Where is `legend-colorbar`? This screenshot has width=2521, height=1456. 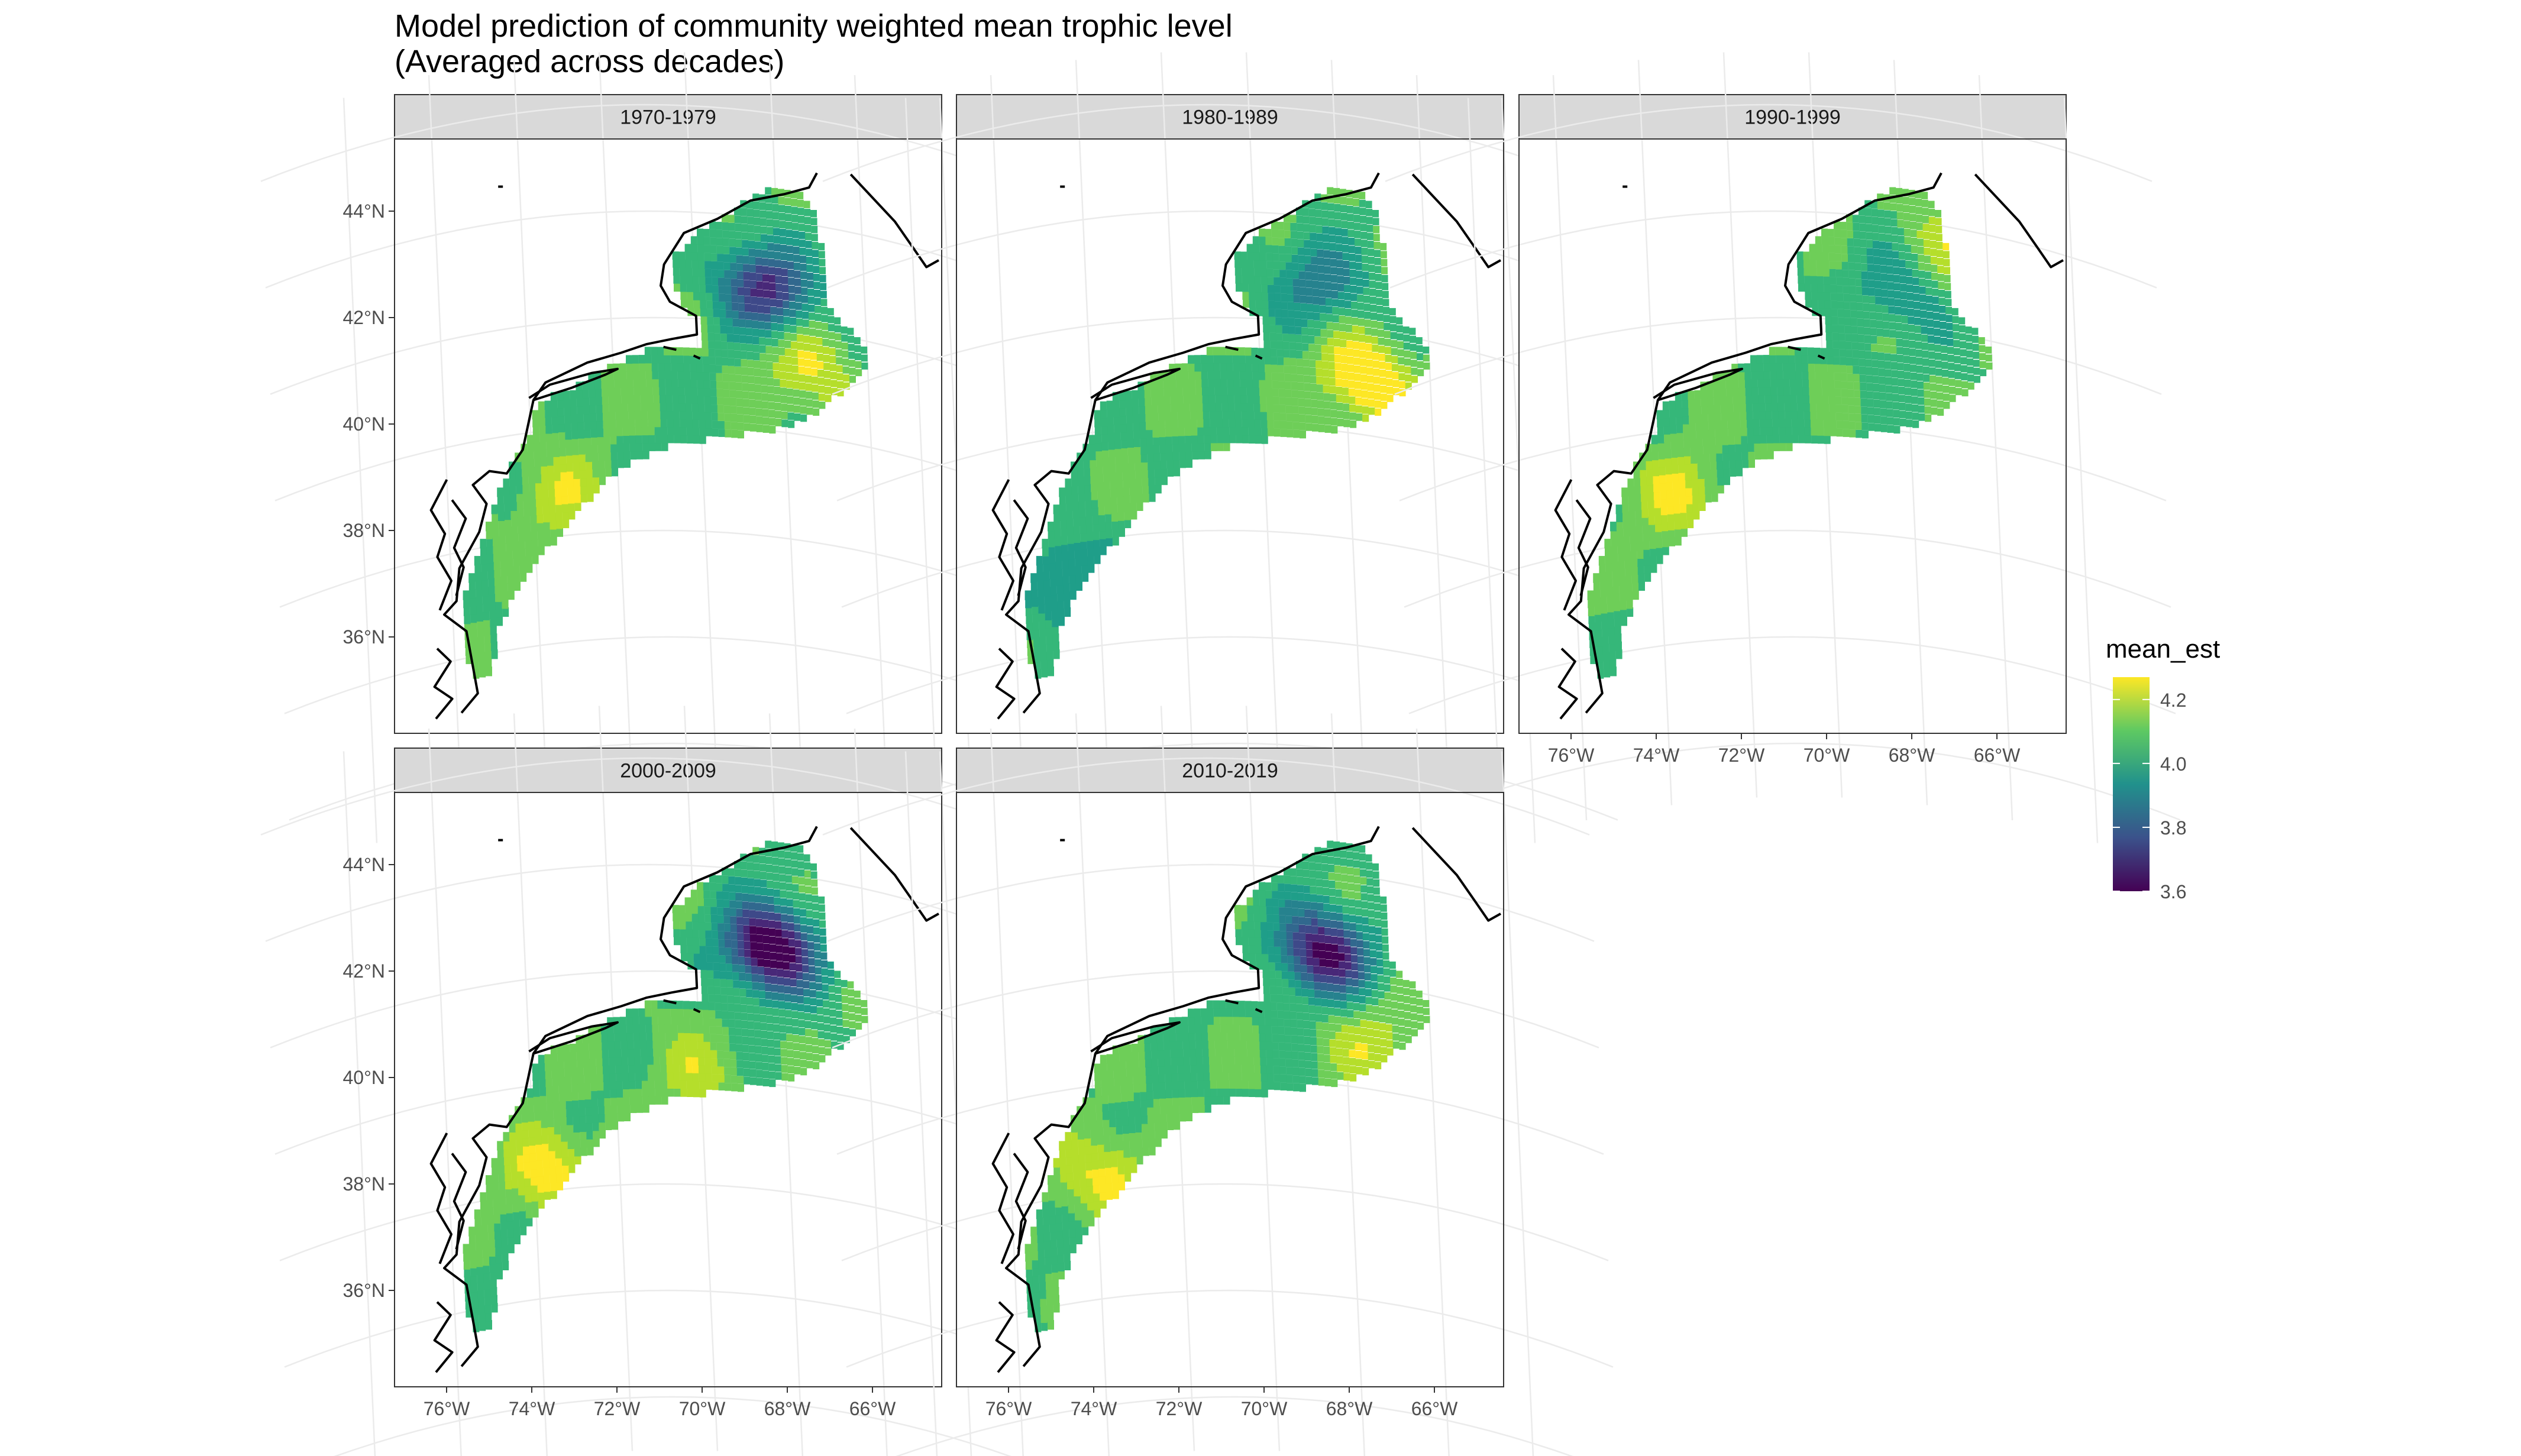
legend-colorbar is located at coordinates (2131, 784).